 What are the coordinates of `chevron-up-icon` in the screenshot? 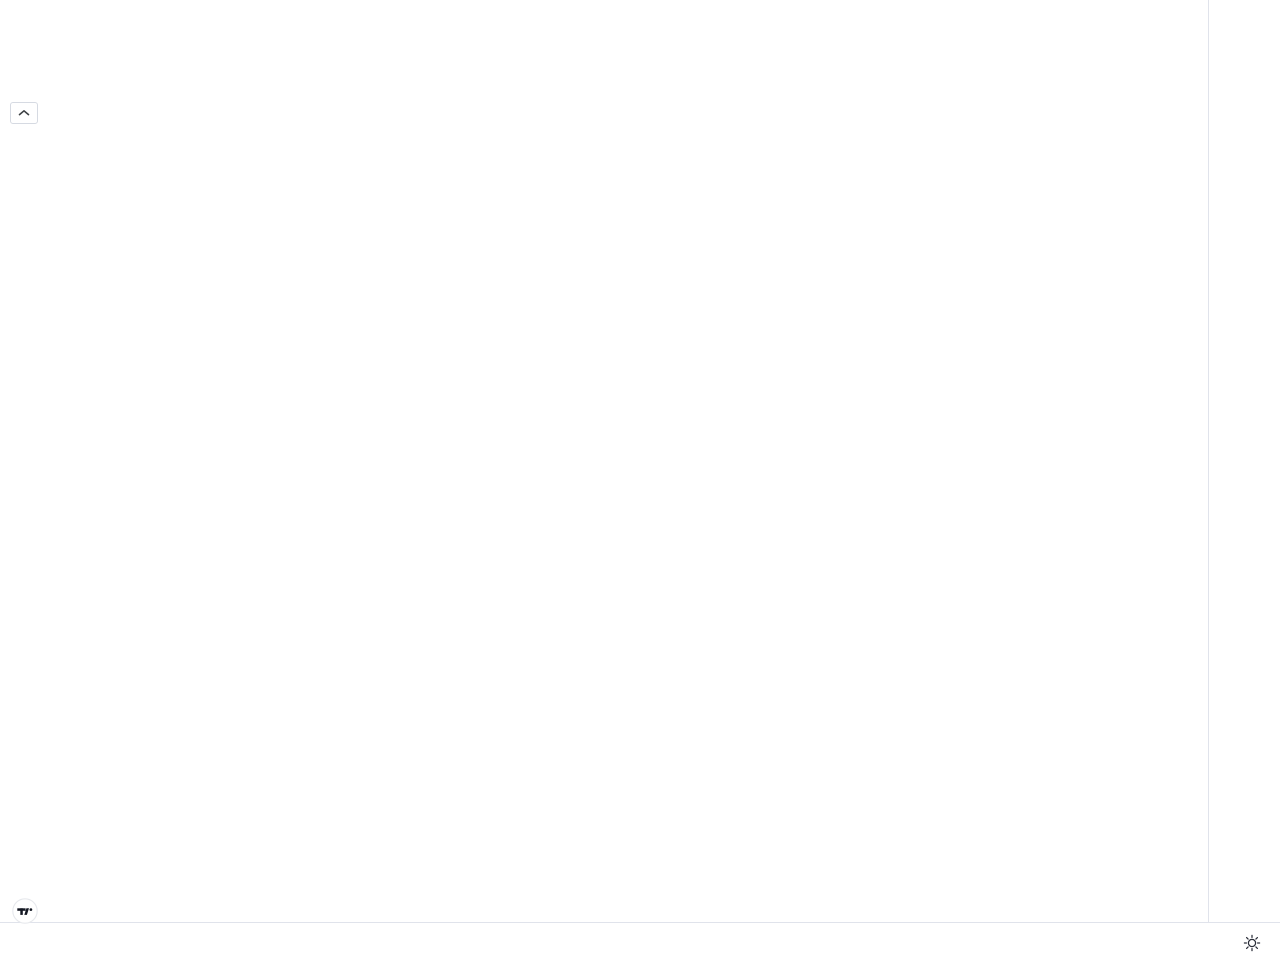 It's located at (24, 113).